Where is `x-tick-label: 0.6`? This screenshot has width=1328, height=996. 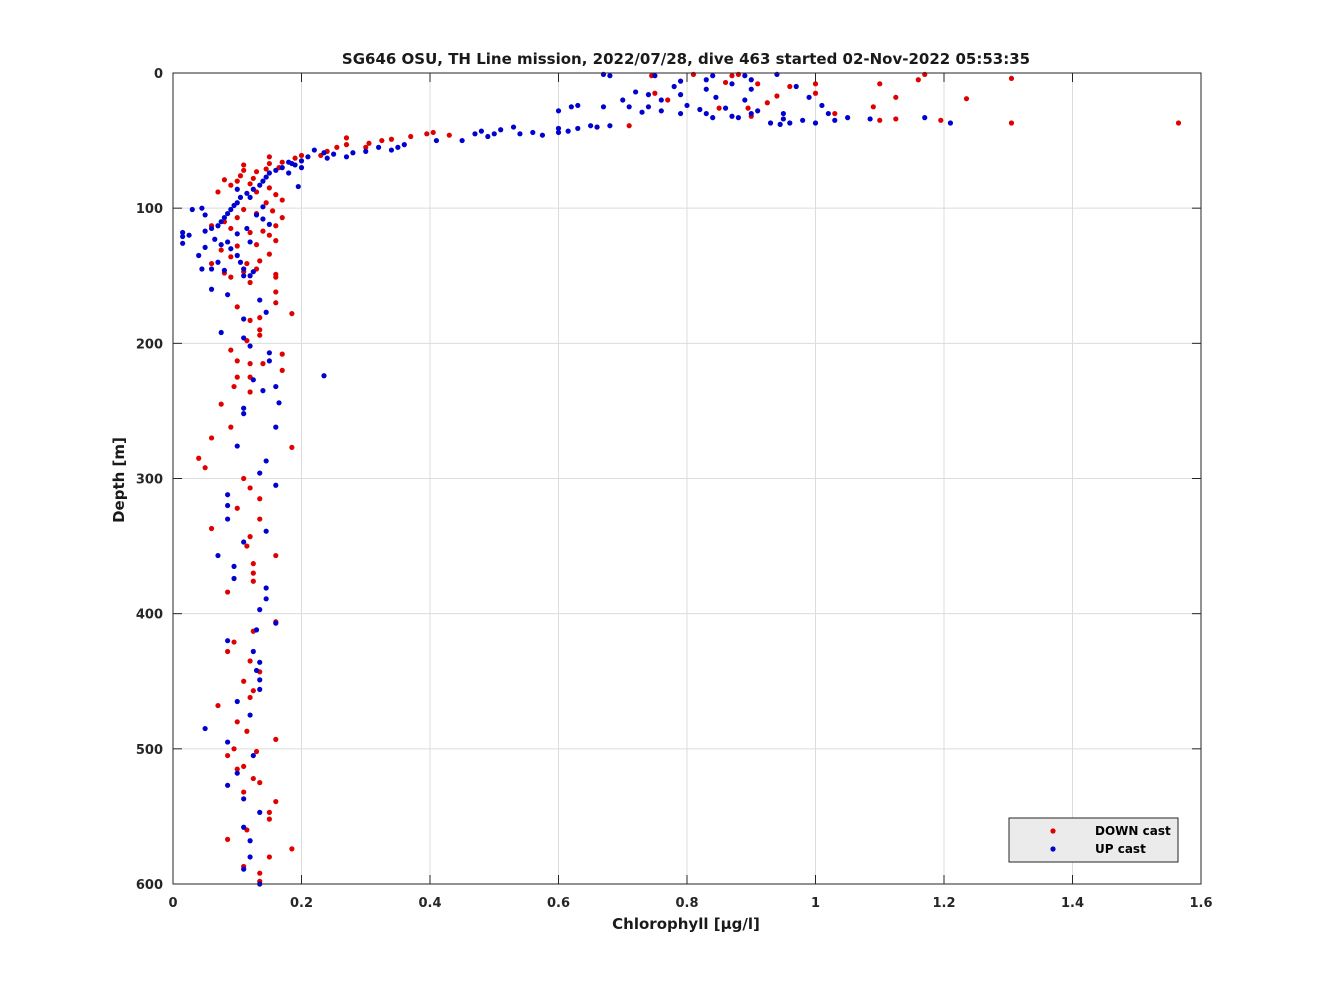 x-tick-label: 0.6 is located at coordinates (558, 903).